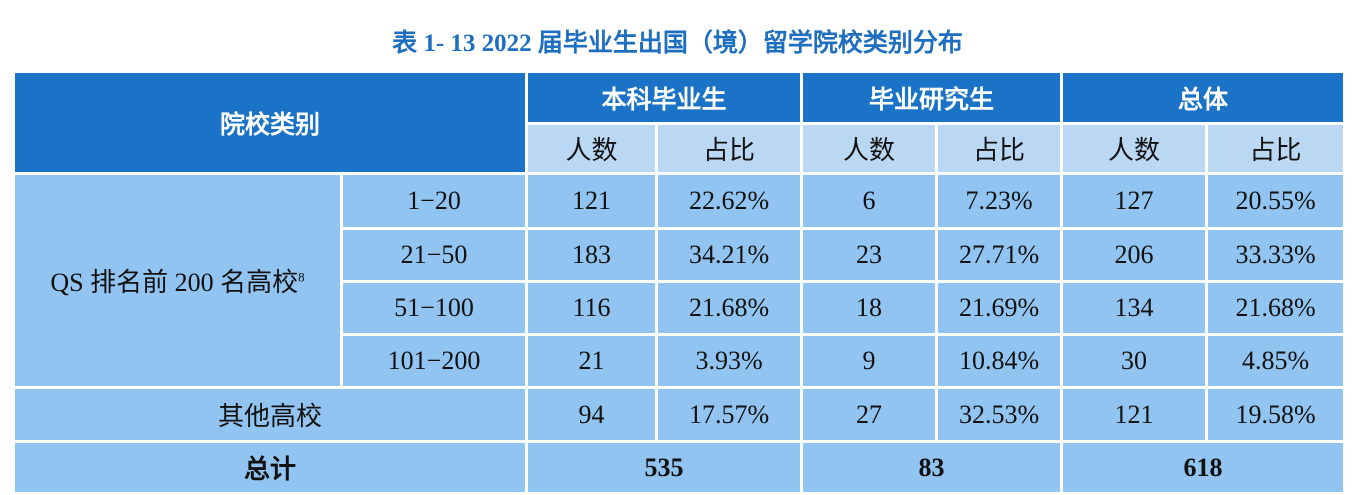 This screenshot has height=495, width=1355. What do you see at coordinates (932, 97) in the screenshot?
I see `group-header: 毕业研究生` at bounding box center [932, 97].